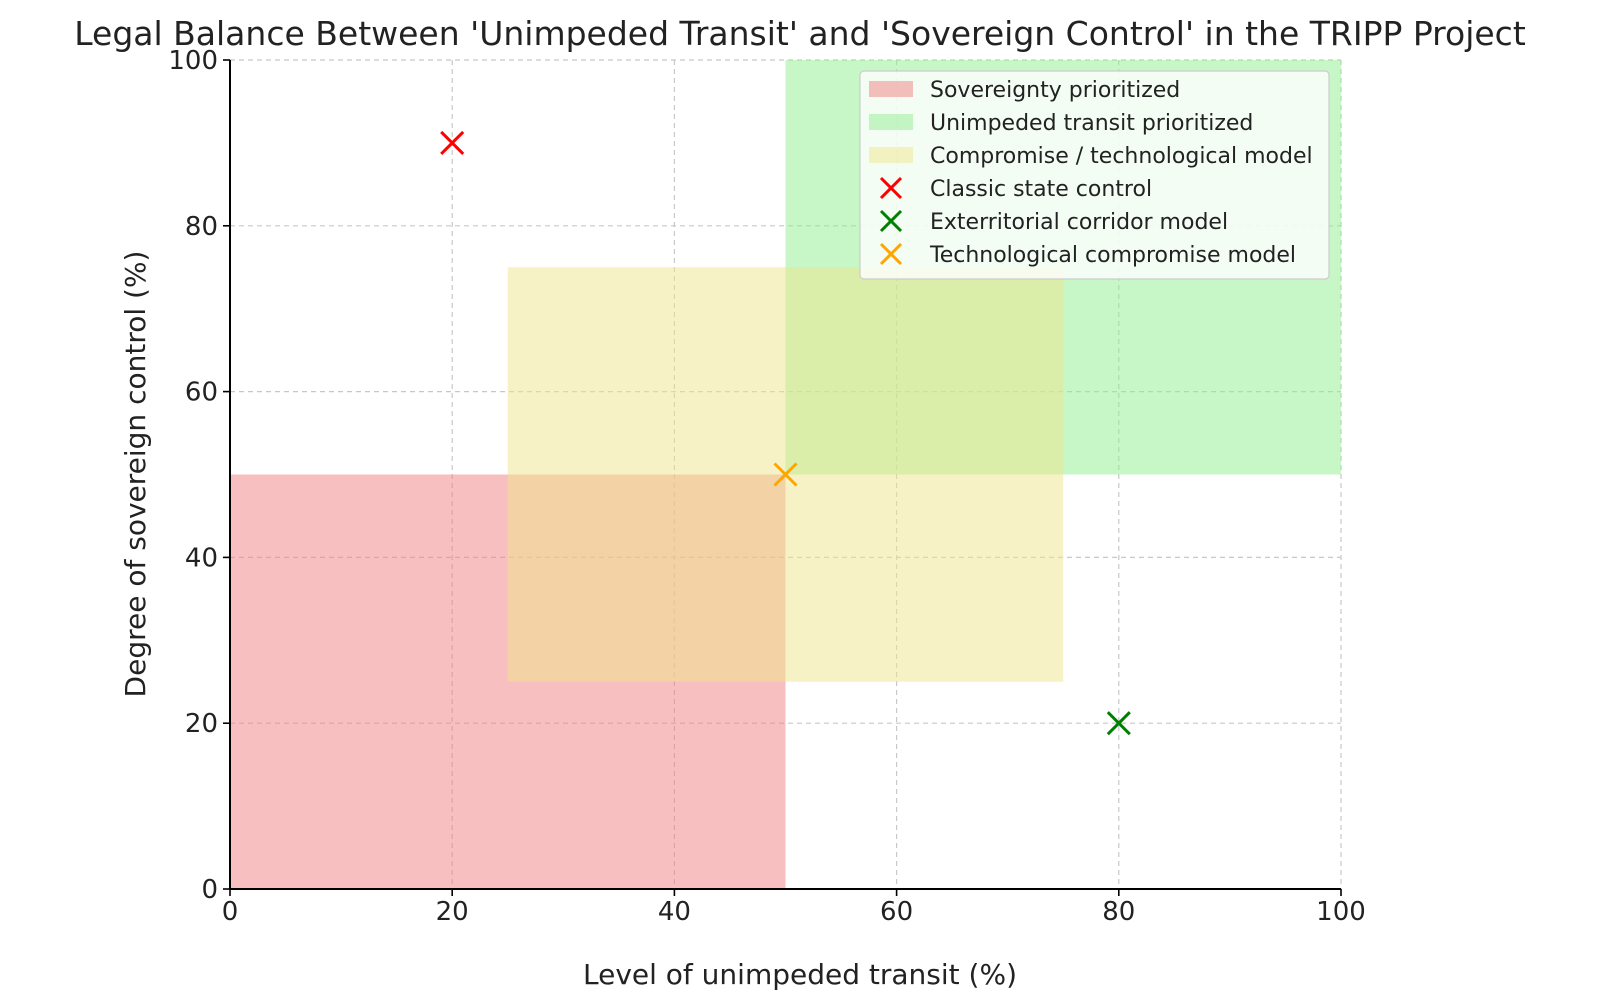  I want to click on legend-label: Exterritorial corridor model, so click(1079, 222).